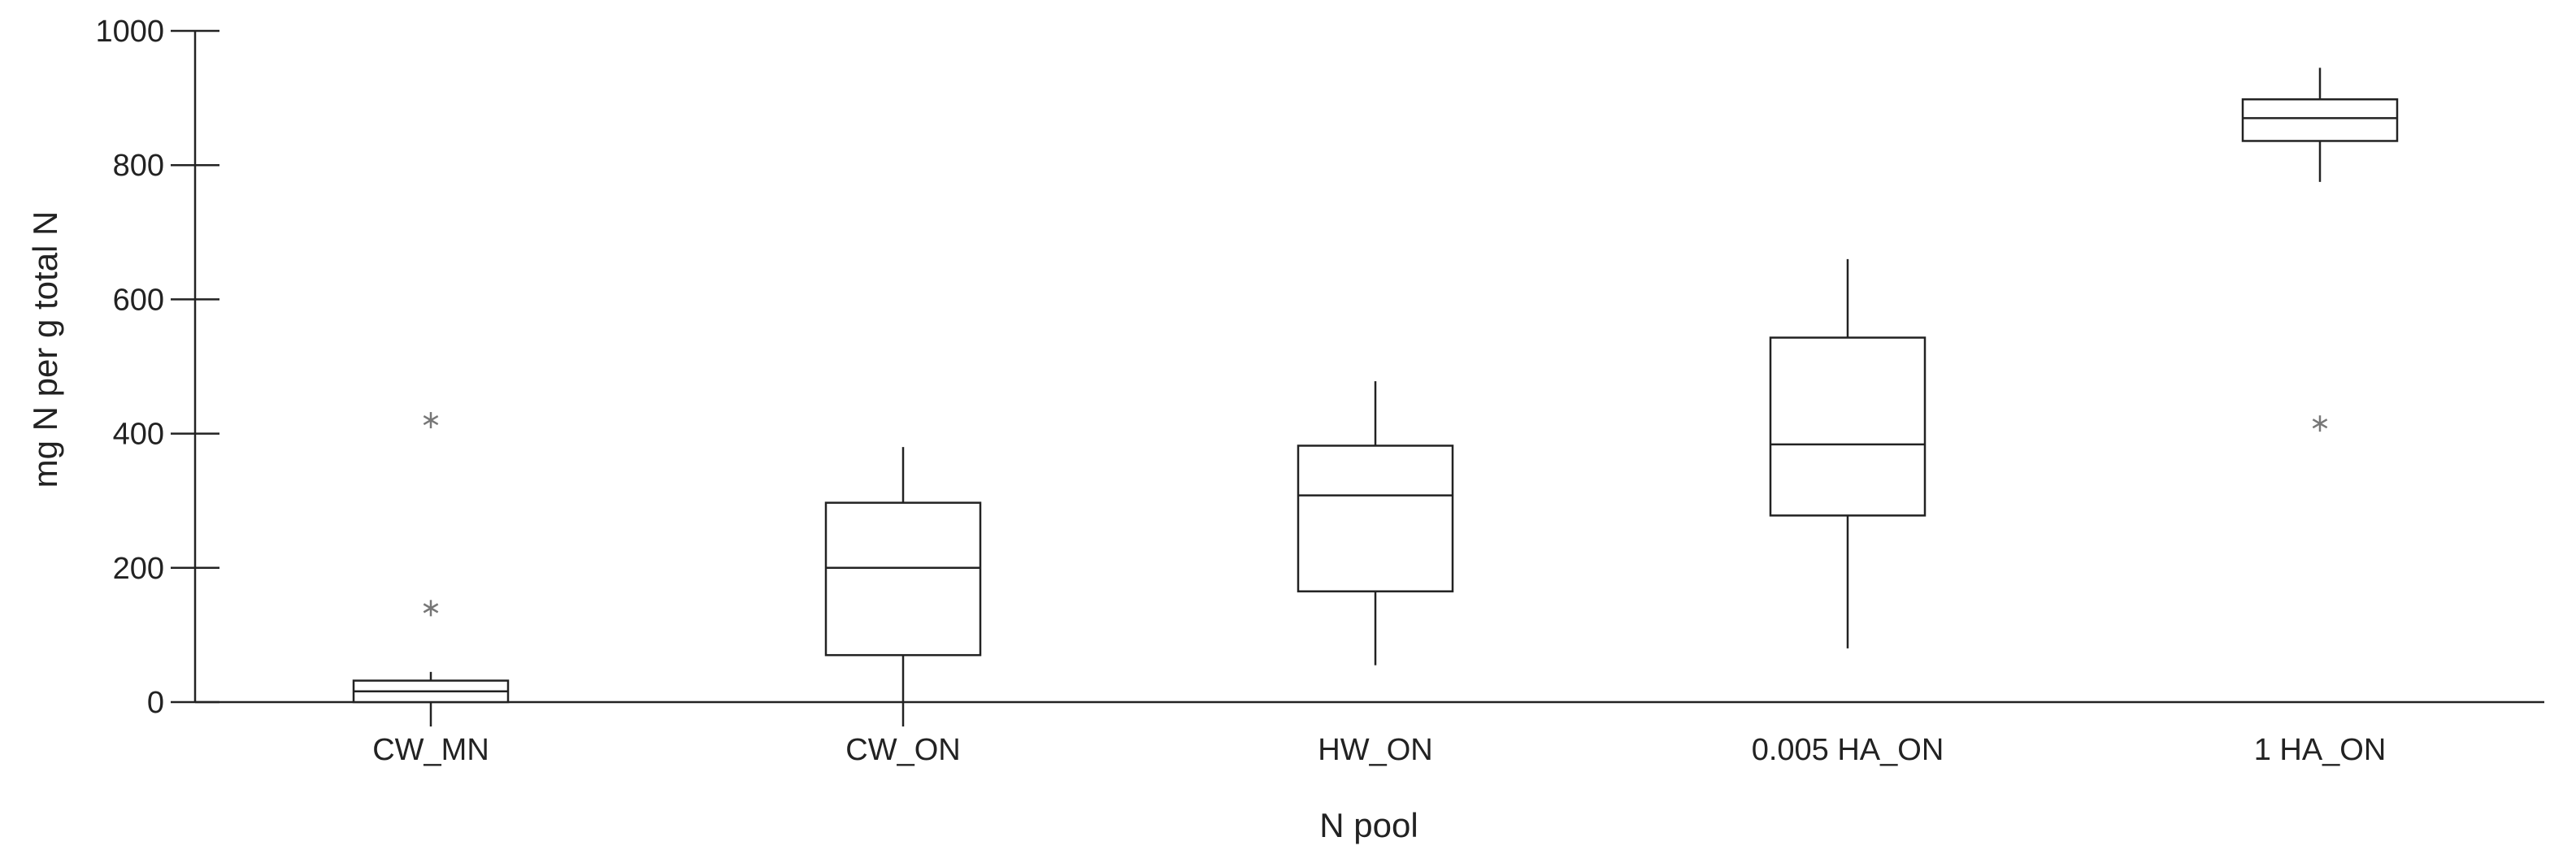 Image resolution: width=2576 pixels, height=863 pixels. I want to click on x-axis-title: N pool, so click(1368, 825).